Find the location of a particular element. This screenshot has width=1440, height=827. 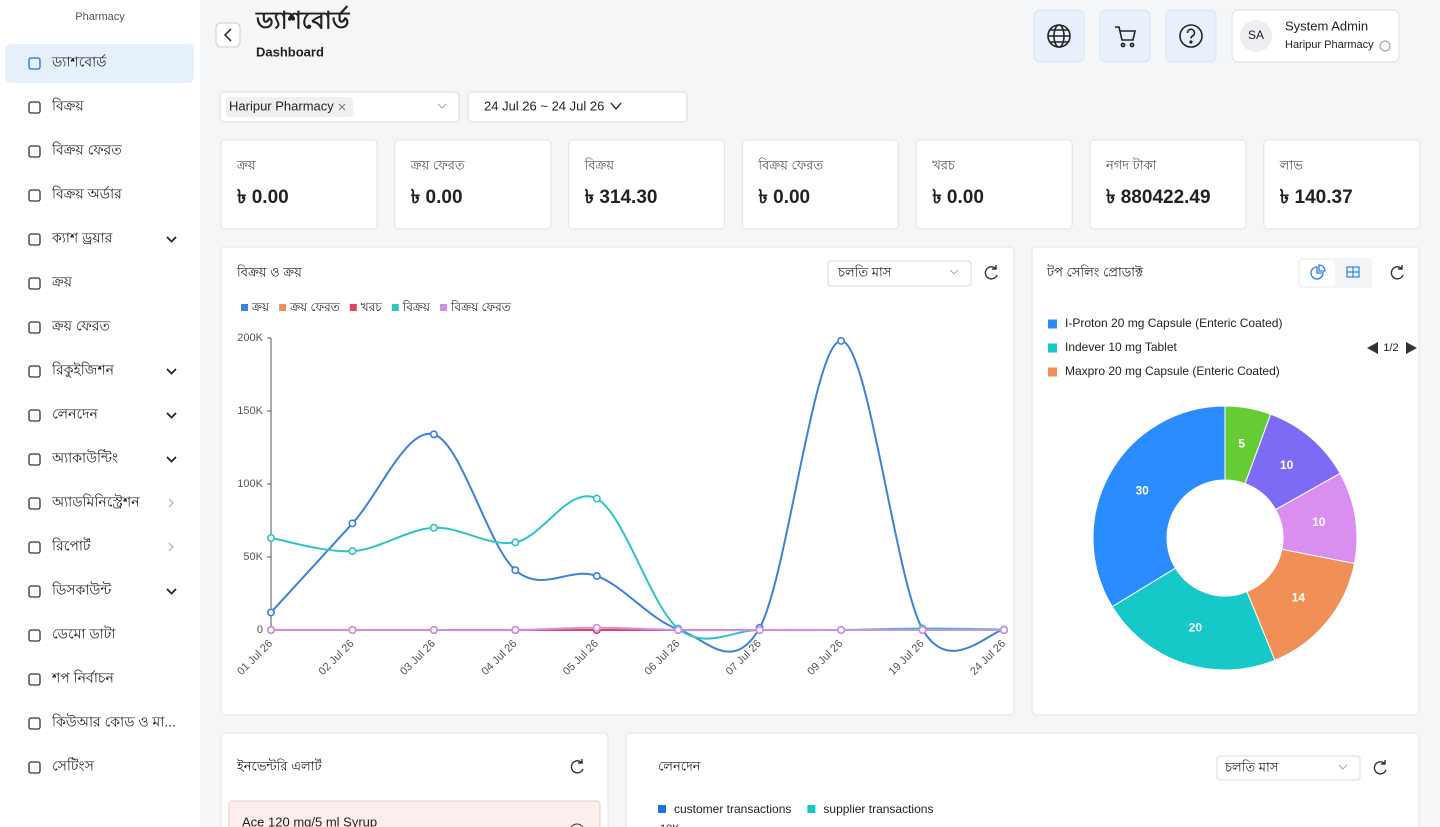

y-tick-label: 0 is located at coordinates (260, 630).